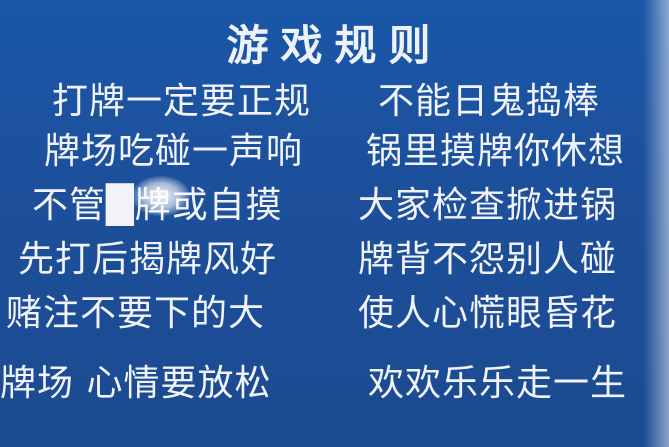 This screenshot has height=447, width=669. What do you see at coordinates (498, 383) in the screenshot?
I see `rule-right-text: 欢欢乐乐走一生` at bounding box center [498, 383].